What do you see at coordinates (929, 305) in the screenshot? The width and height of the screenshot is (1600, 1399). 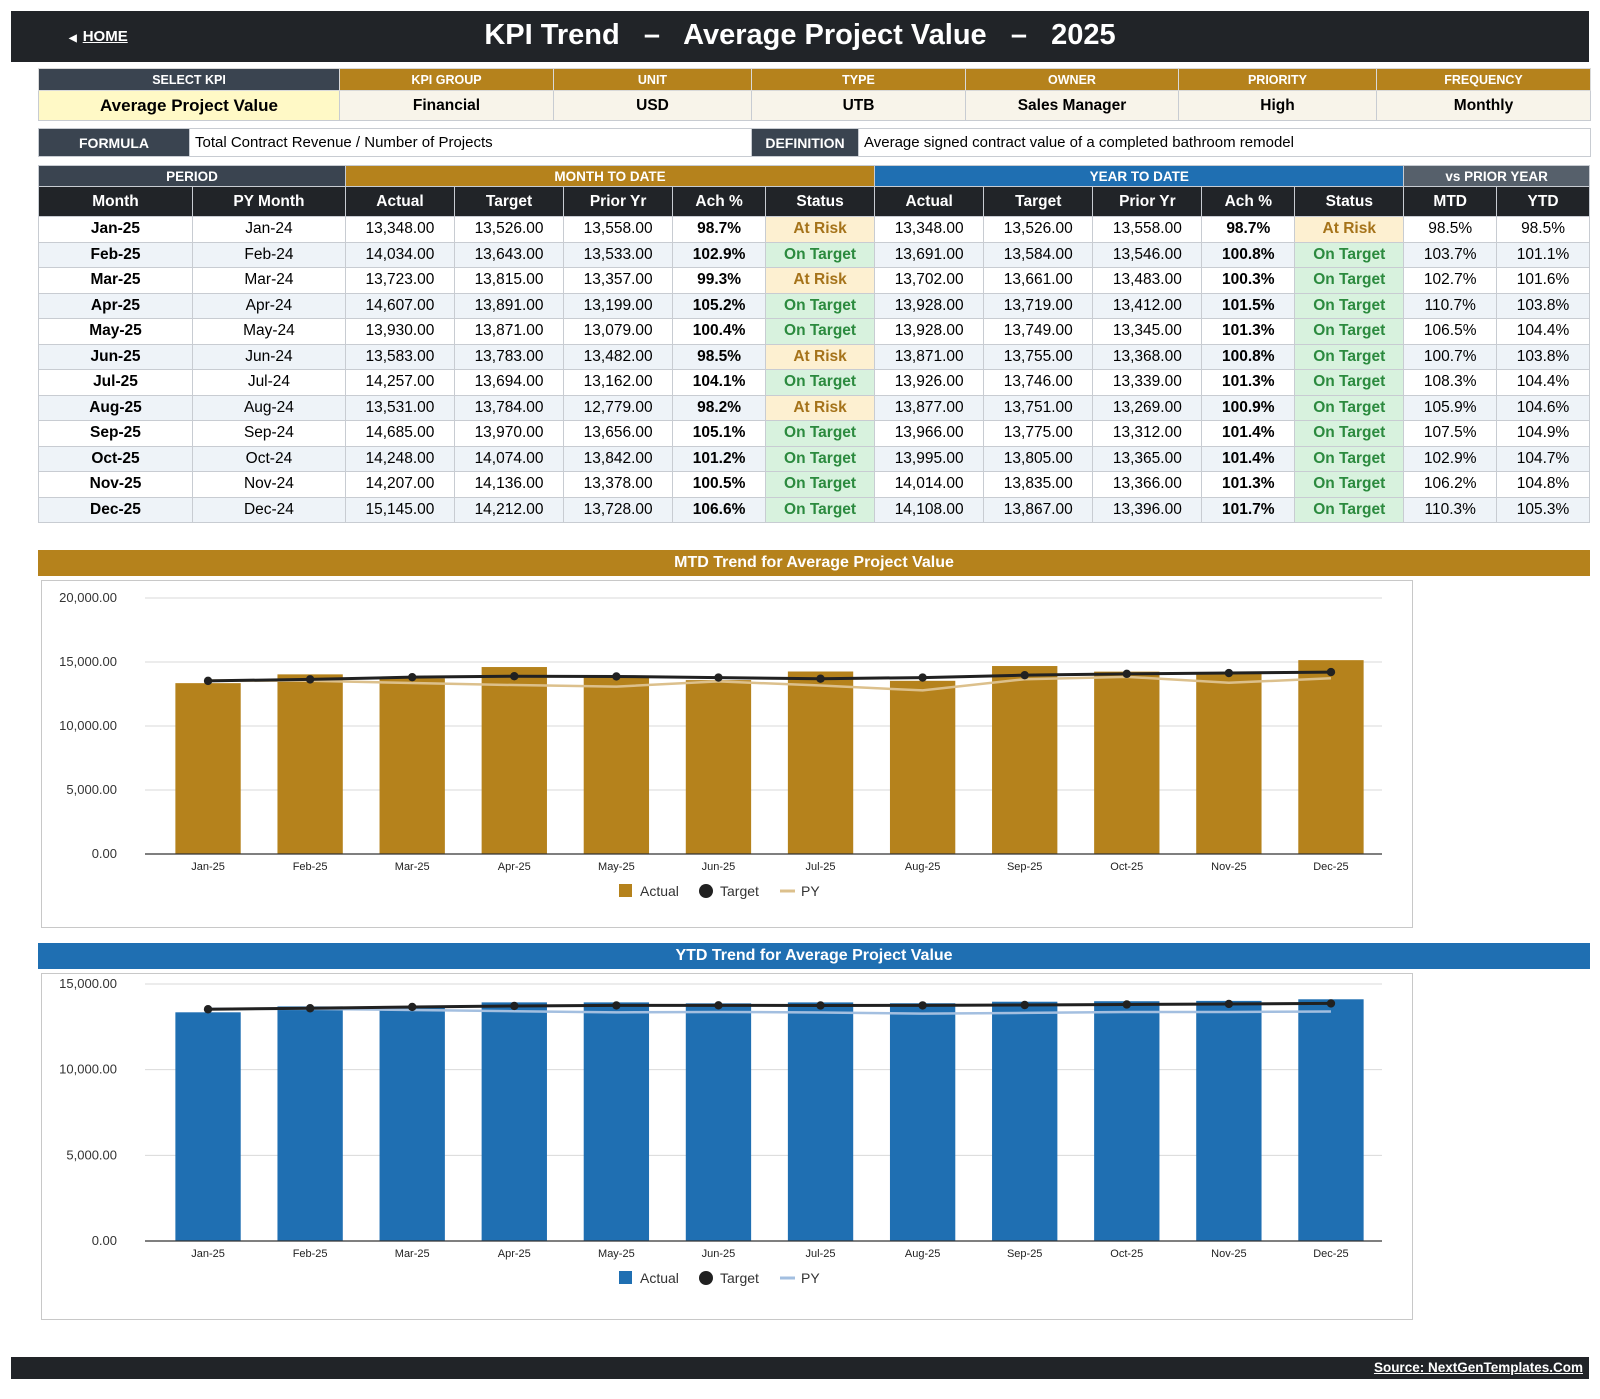 I see `cell-ytd-actual: 13,928.00` at bounding box center [929, 305].